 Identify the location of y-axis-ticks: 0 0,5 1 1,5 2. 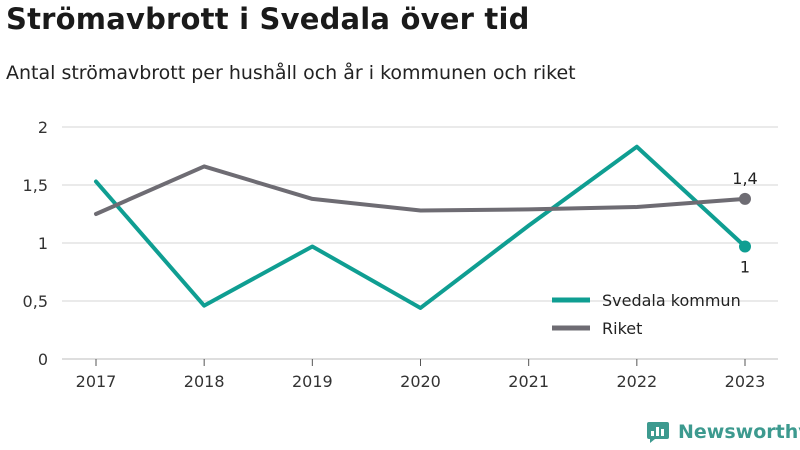
(35, 243).